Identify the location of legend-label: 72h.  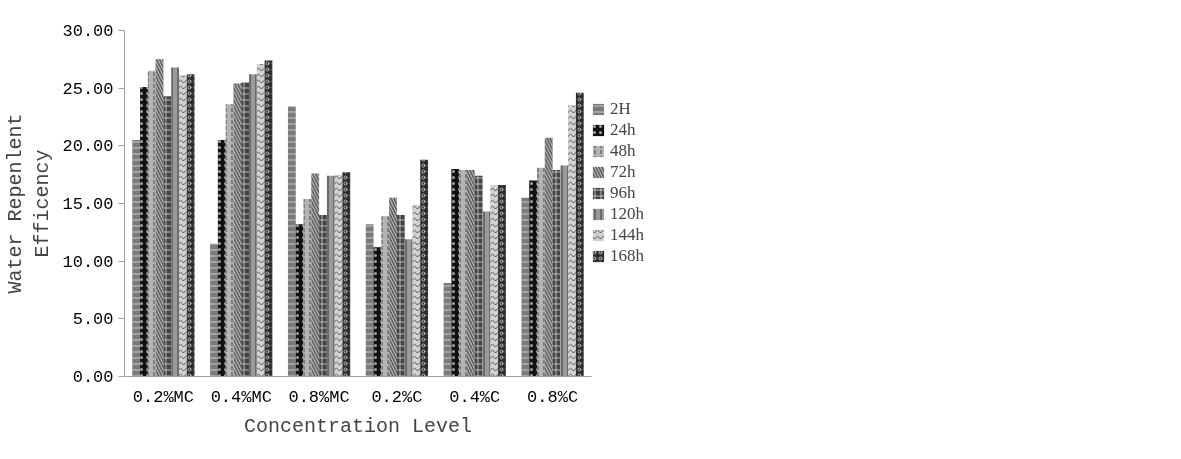
(623, 172).